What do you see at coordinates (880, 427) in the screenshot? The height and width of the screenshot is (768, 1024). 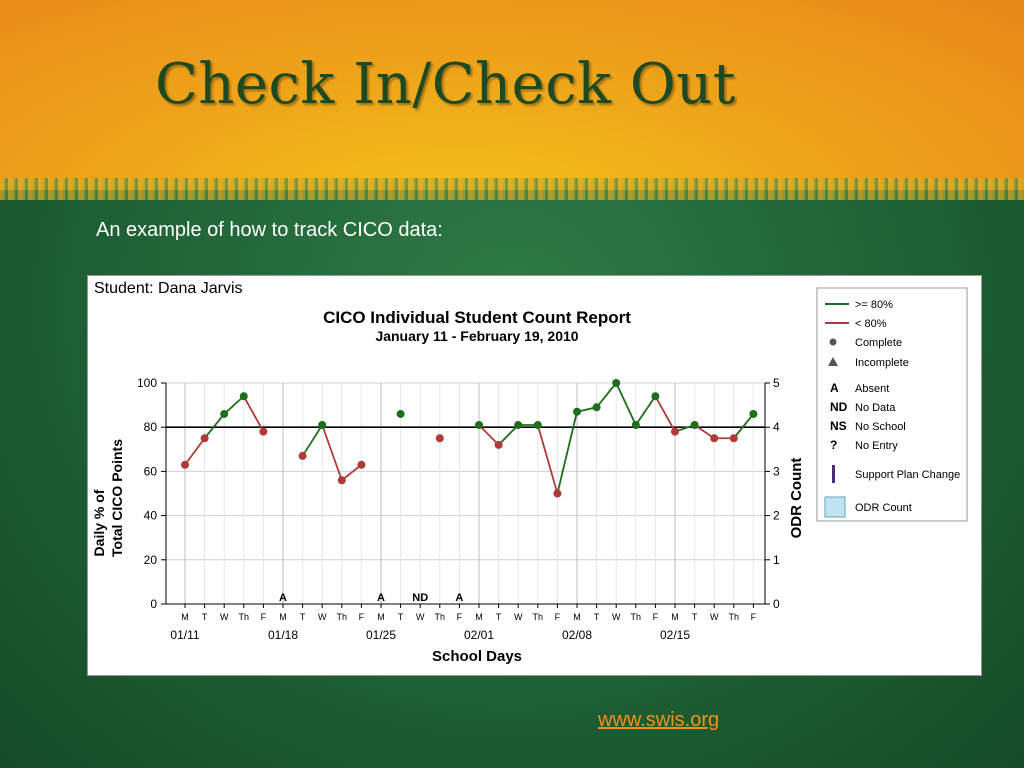 I see `legend-label: No School` at bounding box center [880, 427].